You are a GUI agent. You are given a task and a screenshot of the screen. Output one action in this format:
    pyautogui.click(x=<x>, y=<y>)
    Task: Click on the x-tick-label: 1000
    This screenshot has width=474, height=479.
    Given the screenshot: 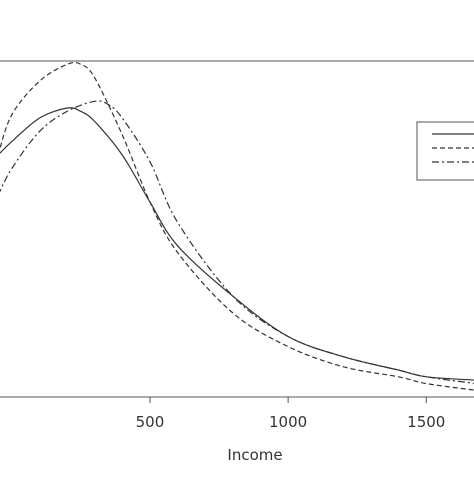 What is the action you would take?
    pyautogui.click(x=288, y=422)
    